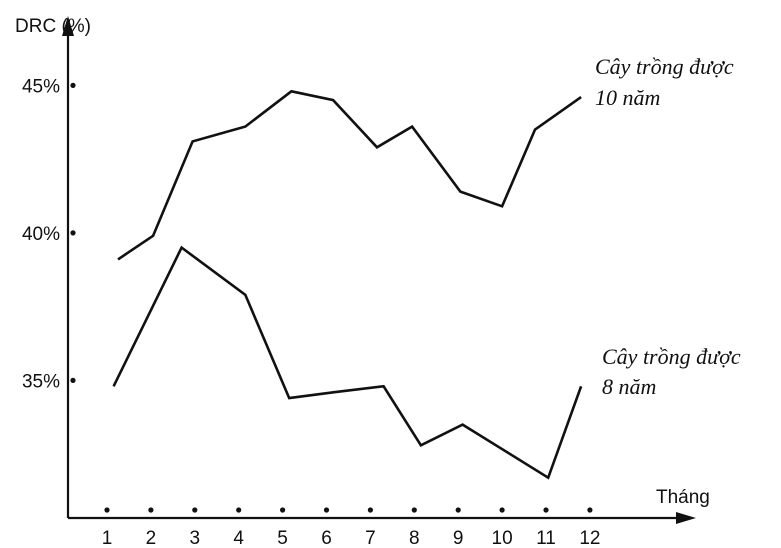 The image size is (781, 548). I want to click on y-tick-label-35: 35%, so click(41, 381).